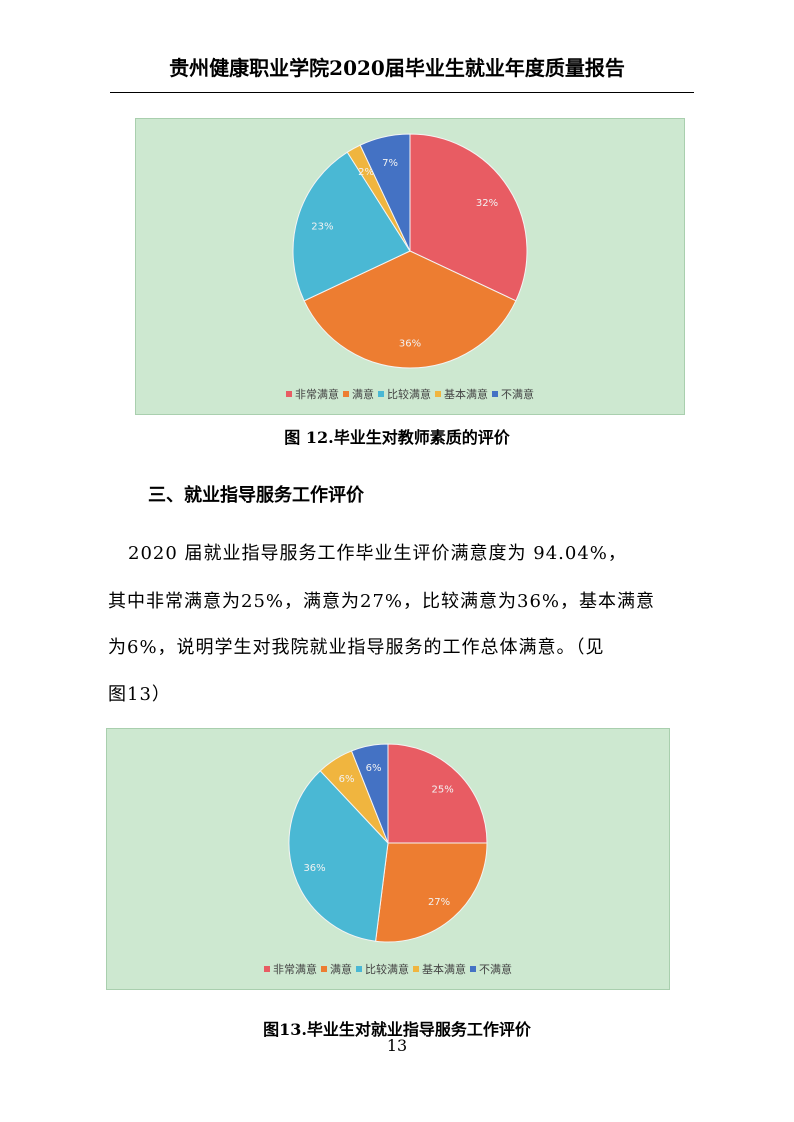 This screenshot has height=1122, width=794. I want to click on paragraph-line: 图13）, so click(139, 694).